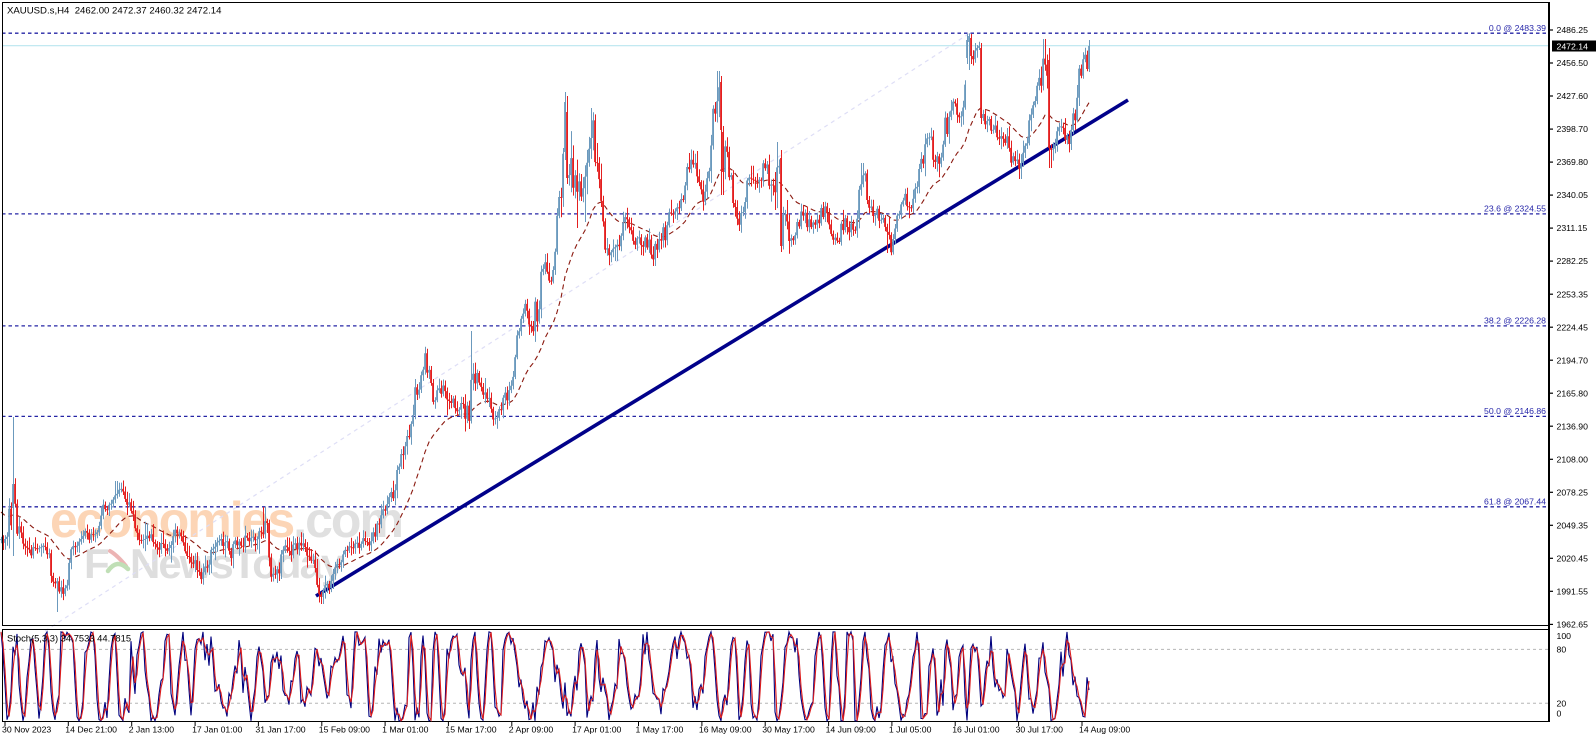 This screenshot has height=743, width=1596. I want to click on svg-text: 20, so click(1562, 703).